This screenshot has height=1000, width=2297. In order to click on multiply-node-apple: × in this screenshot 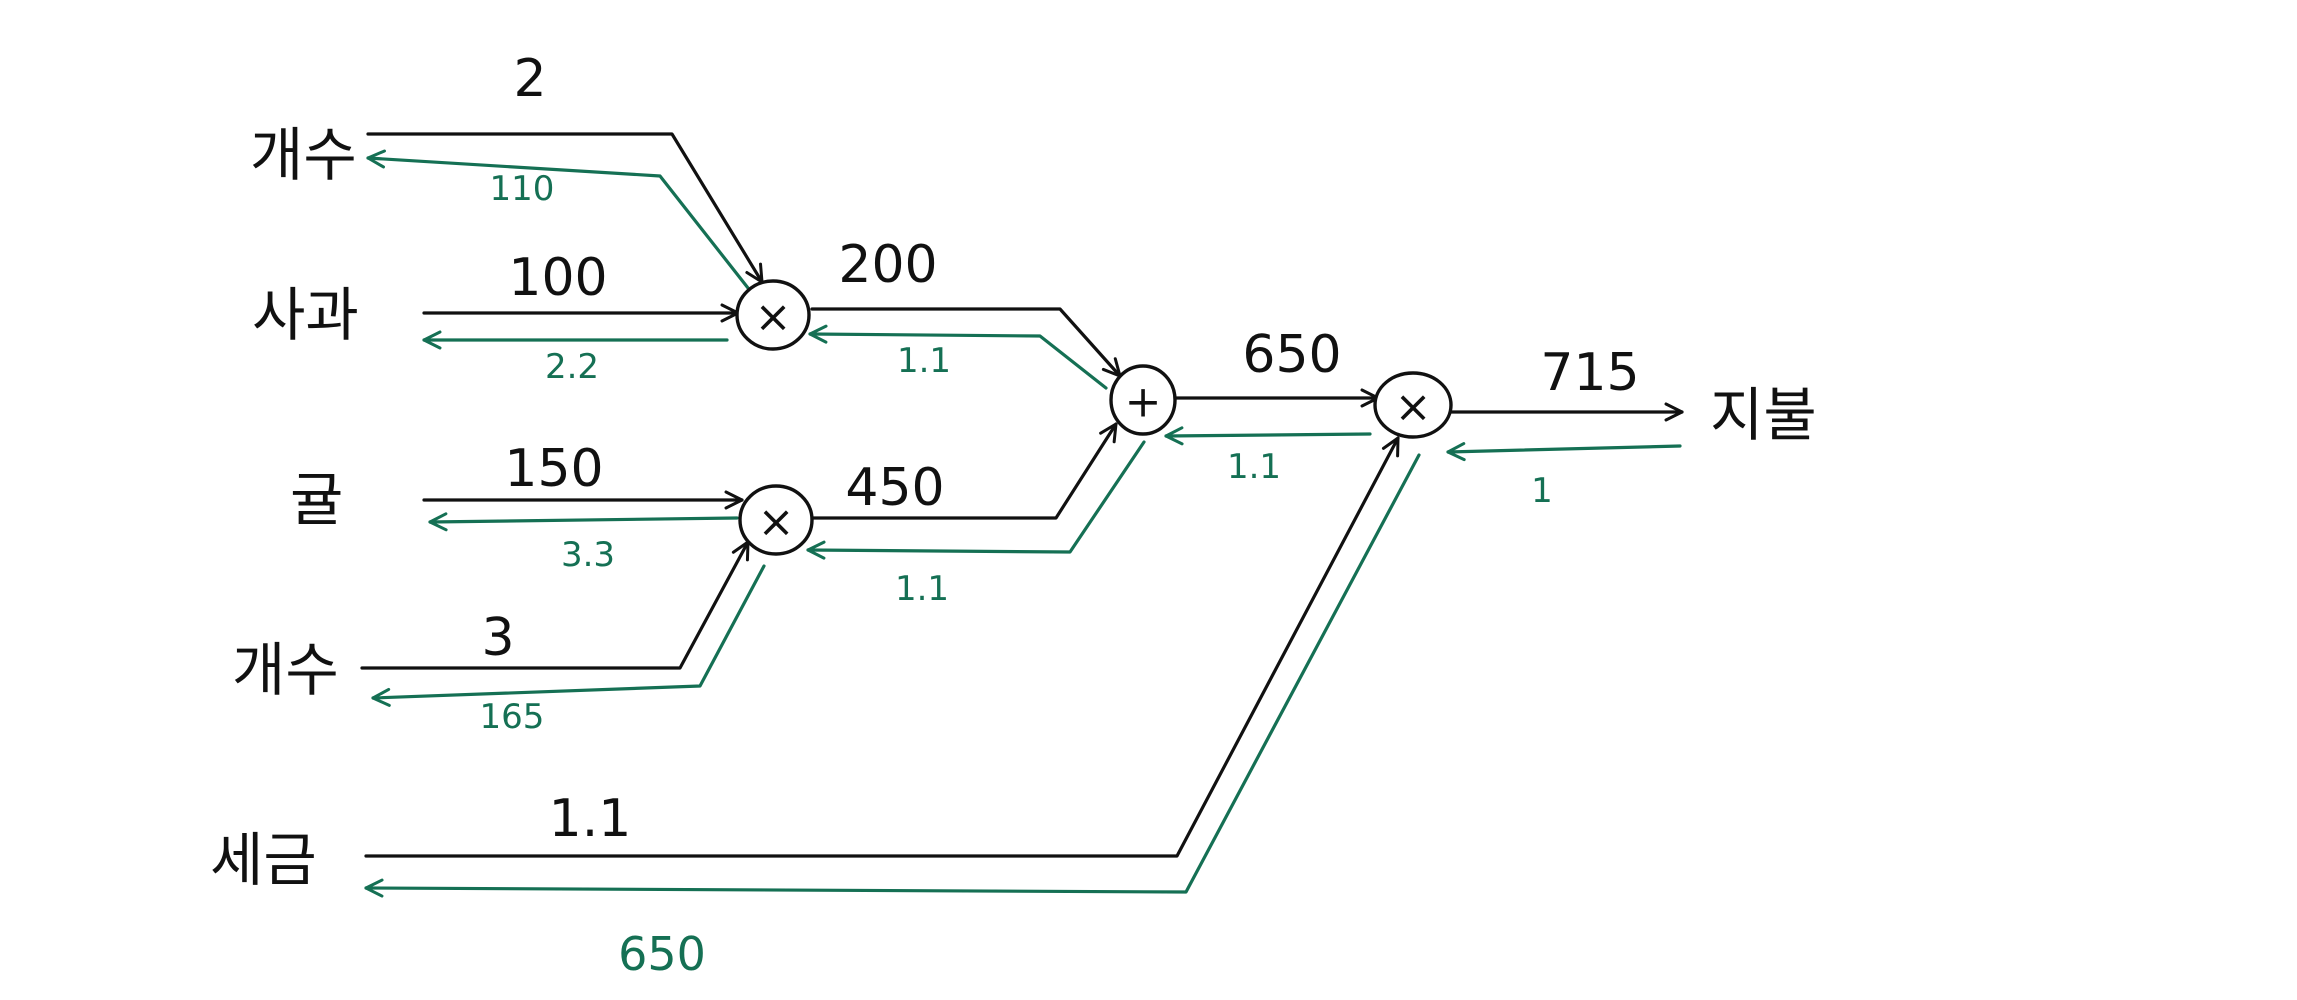, I will do `click(773, 315)`.